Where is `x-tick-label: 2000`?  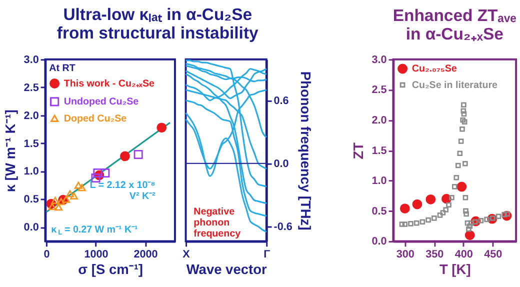 x-tick-label: 2000 is located at coordinates (146, 254).